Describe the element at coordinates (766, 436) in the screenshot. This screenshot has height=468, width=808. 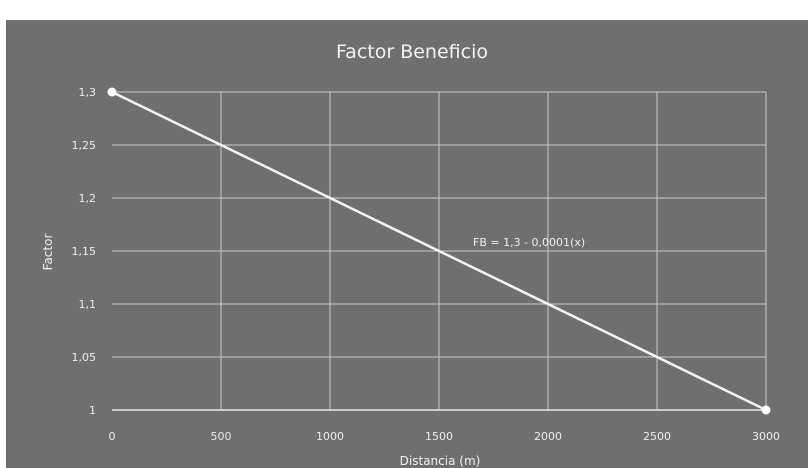
I see `x-tick-label: 3000` at that location.